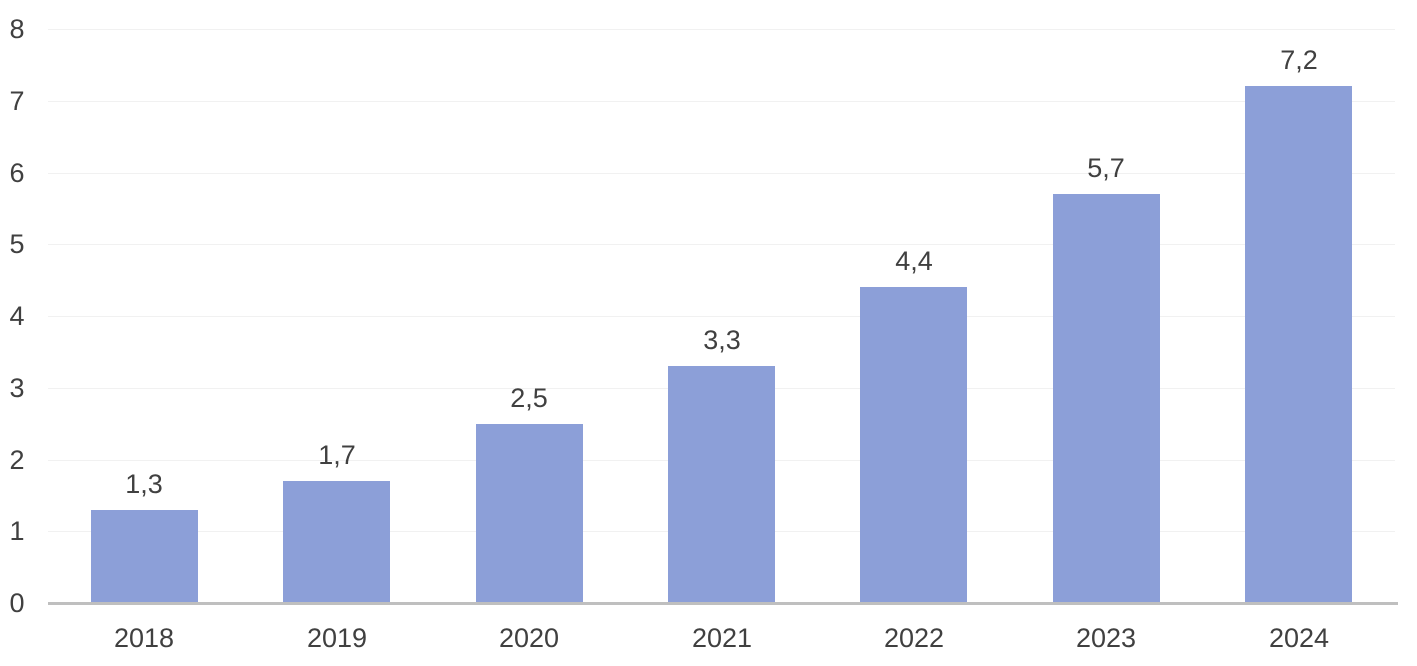 The width and height of the screenshot is (1417, 666). What do you see at coordinates (721, 484) in the screenshot?
I see `bar-2021` at bounding box center [721, 484].